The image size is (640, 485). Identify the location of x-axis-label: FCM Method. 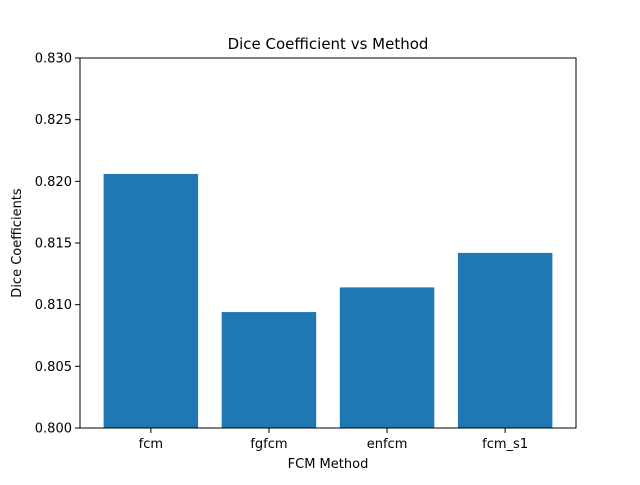
(328, 464).